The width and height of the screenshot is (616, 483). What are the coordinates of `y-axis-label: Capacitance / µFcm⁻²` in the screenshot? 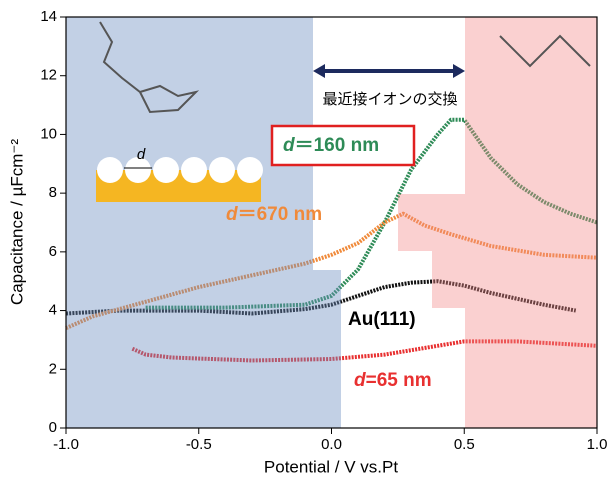 It's located at (16, 222).